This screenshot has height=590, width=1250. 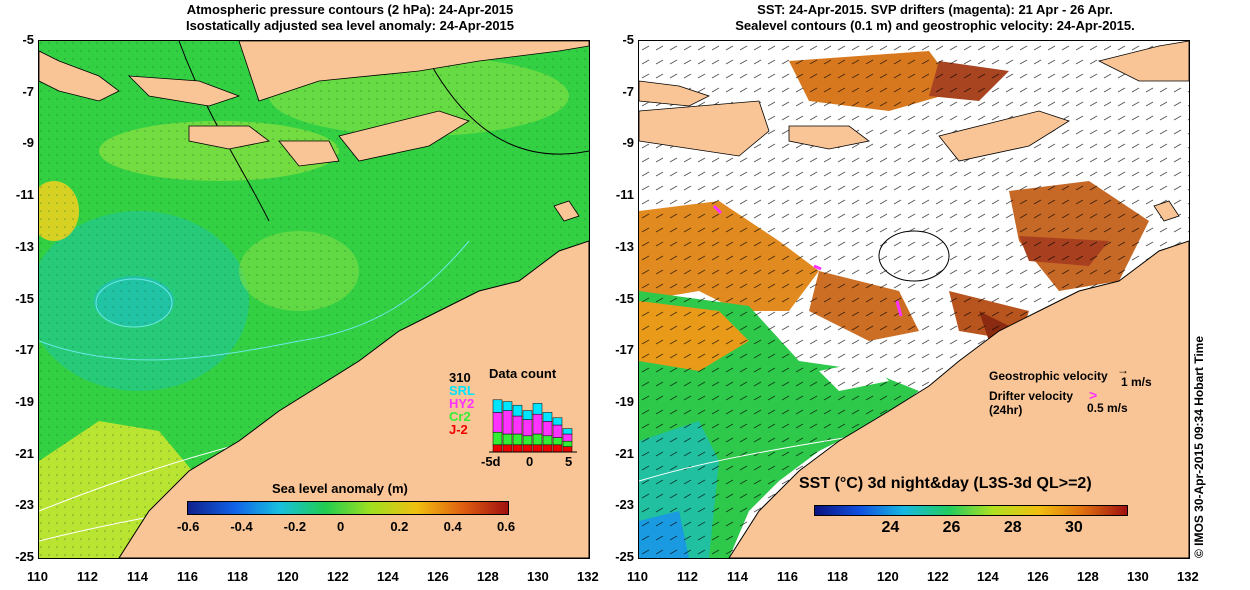 What do you see at coordinates (338, 576) in the screenshot?
I see `left-x-tick: 122` at bounding box center [338, 576].